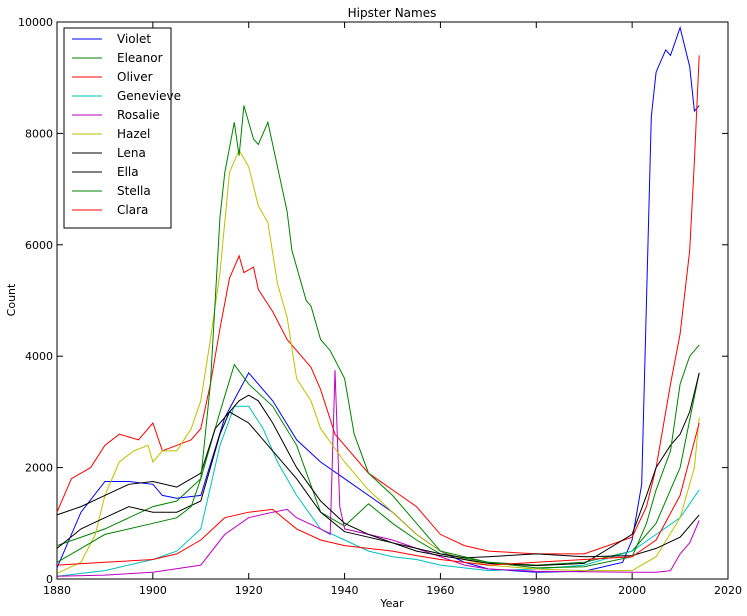 The height and width of the screenshot is (616, 747). I want to click on x-axis-title: Year, so click(391, 603).